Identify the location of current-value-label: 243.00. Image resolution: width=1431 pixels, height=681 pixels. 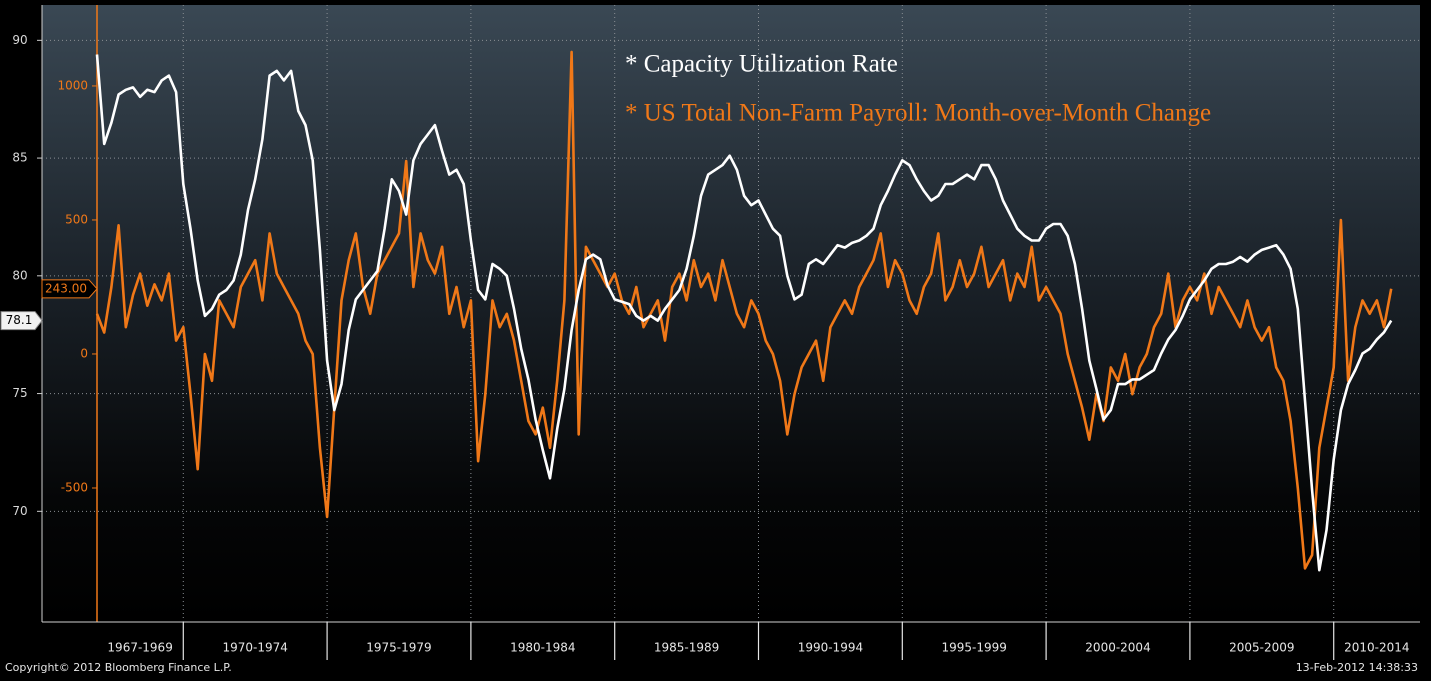
(66, 288).